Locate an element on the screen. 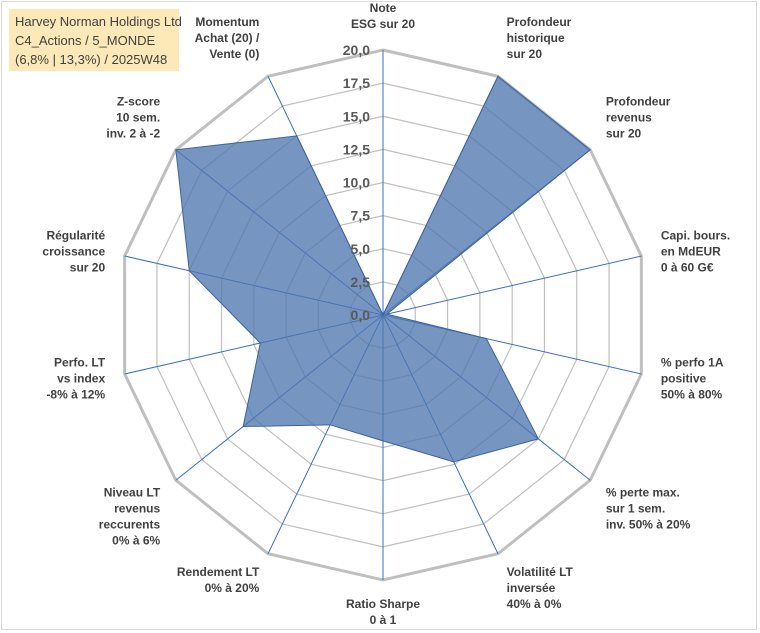  tick-label-7: 17,5 is located at coordinates (356, 83).